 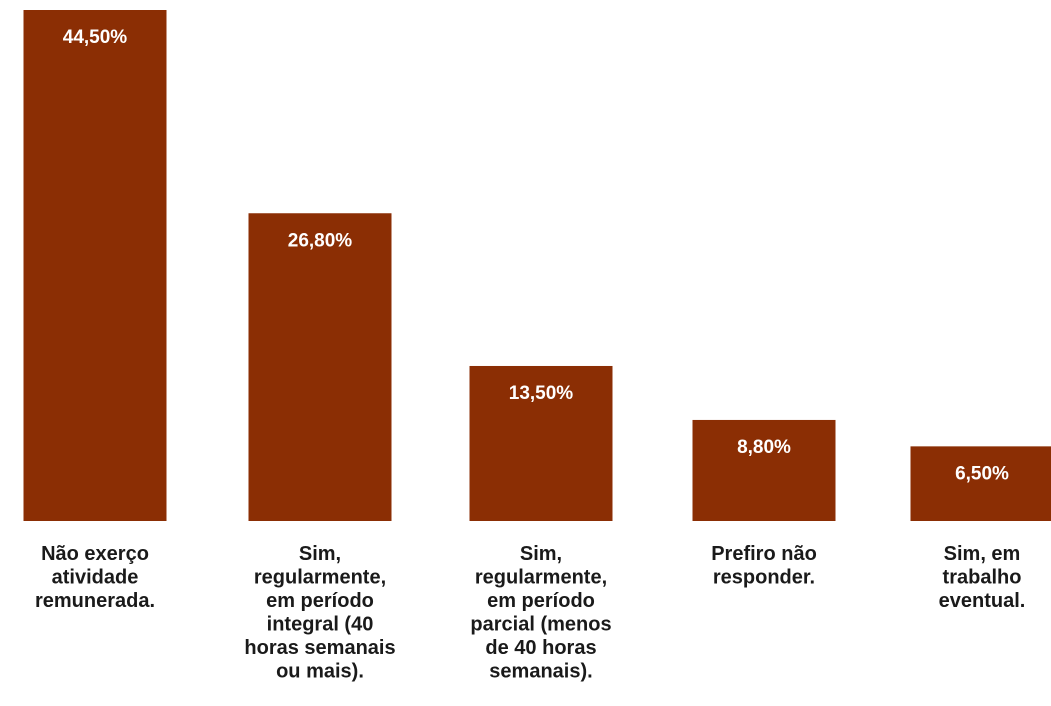 What do you see at coordinates (982, 601) in the screenshot?
I see `category-label-line: eventual.` at bounding box center [982, 601].